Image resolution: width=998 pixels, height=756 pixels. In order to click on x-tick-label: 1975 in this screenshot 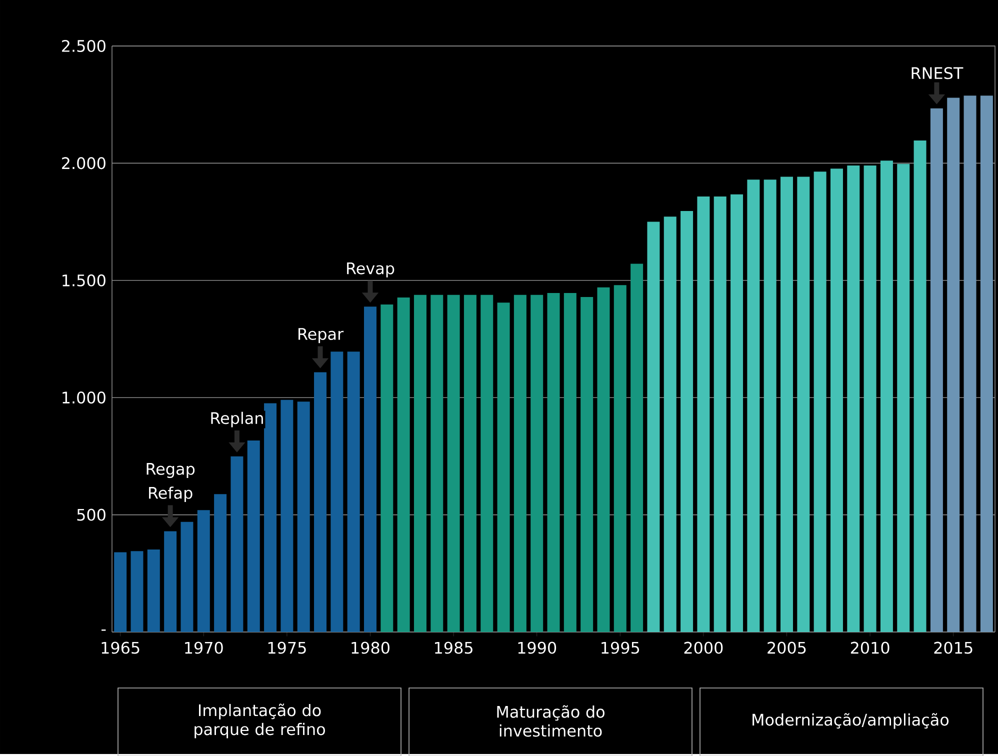, I will do `click(287, 648)`.